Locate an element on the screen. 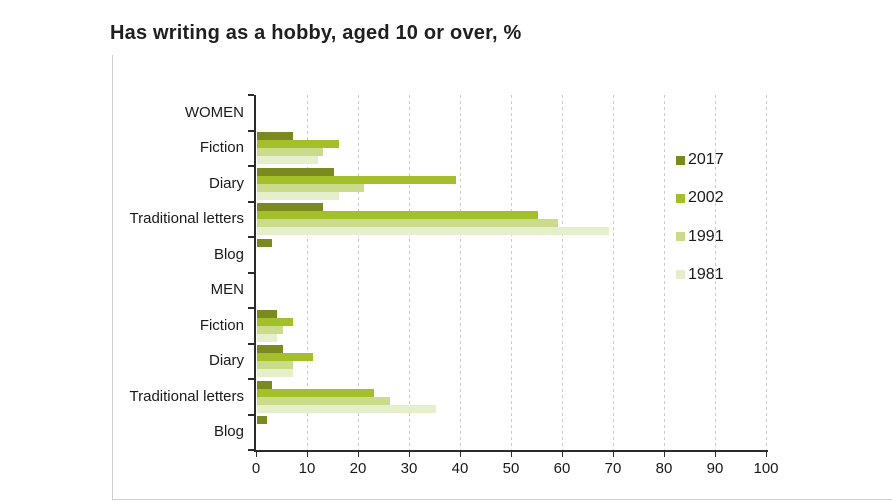  legend-swatch-1981 is located at coordinates (680, 275).